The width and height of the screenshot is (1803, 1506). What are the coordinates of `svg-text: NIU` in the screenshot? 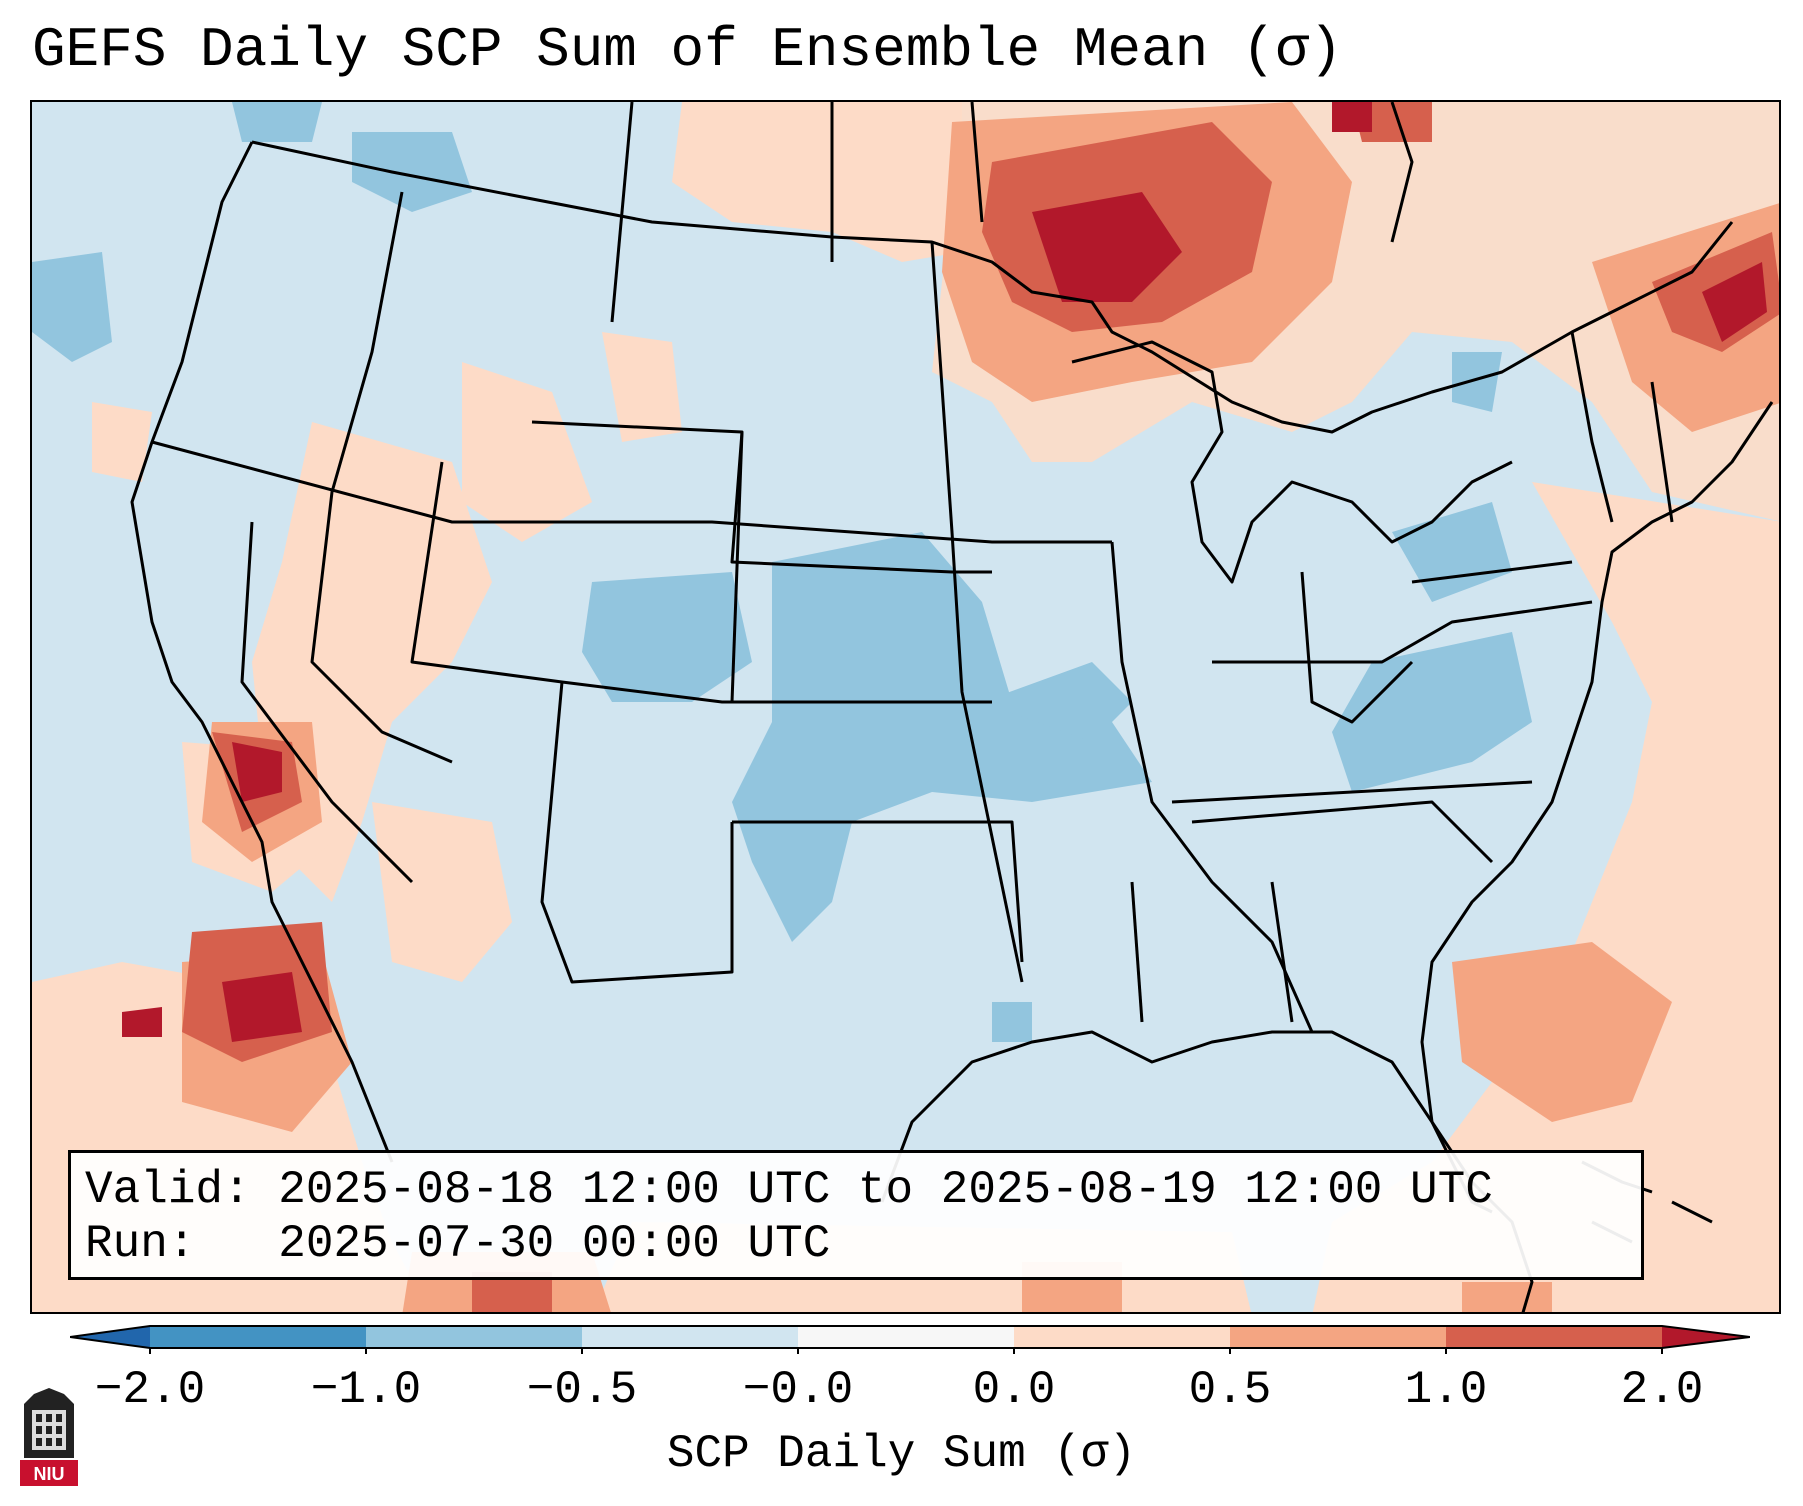 It's located at (49, 1474).